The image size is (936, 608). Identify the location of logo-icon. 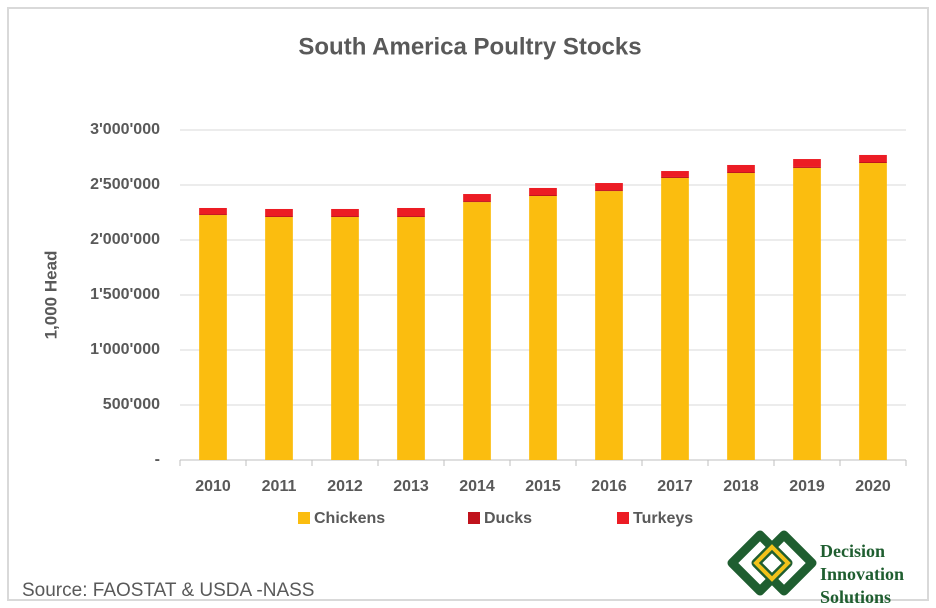
(772, 563).